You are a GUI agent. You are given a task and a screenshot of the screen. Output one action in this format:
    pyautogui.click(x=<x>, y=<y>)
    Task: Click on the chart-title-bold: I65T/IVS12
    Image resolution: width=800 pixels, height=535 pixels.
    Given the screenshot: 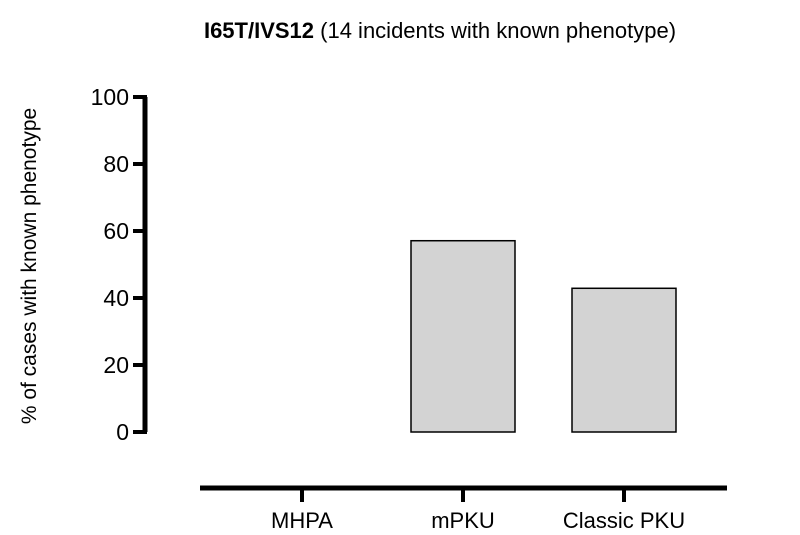 What is the action you would take?
    pyautogui.click(x=259, y=30)
    